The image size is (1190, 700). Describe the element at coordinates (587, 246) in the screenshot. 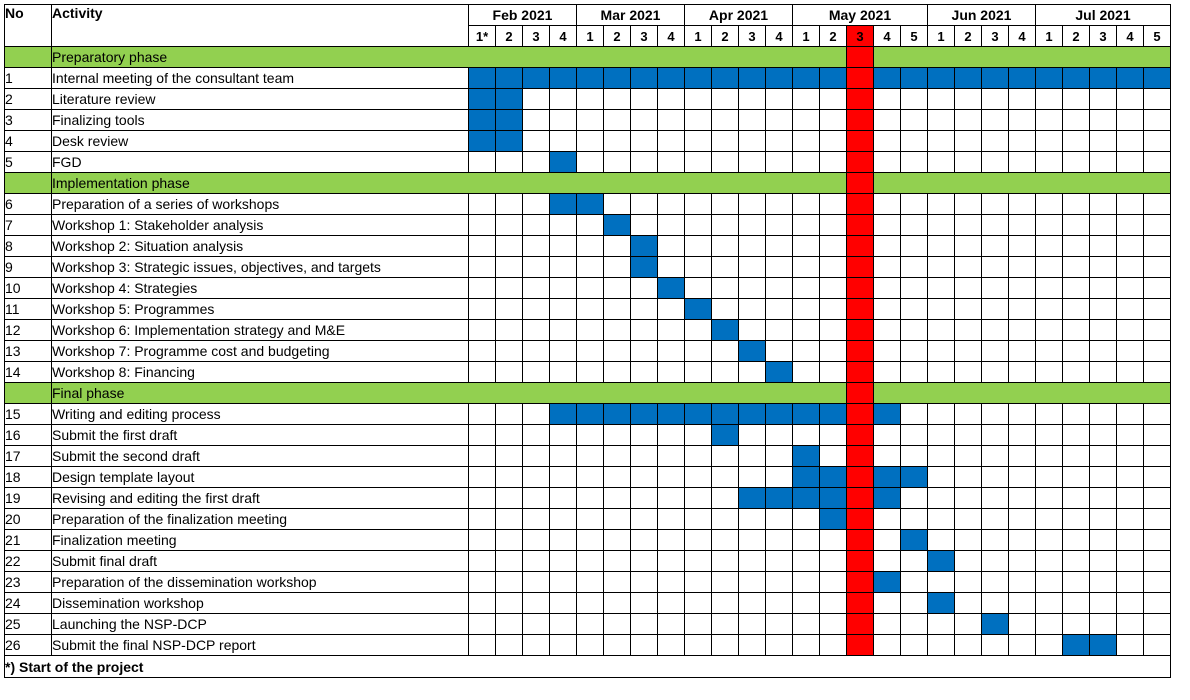

I see `task-row: 8 Workshop 2: Situation analysis` at that location.